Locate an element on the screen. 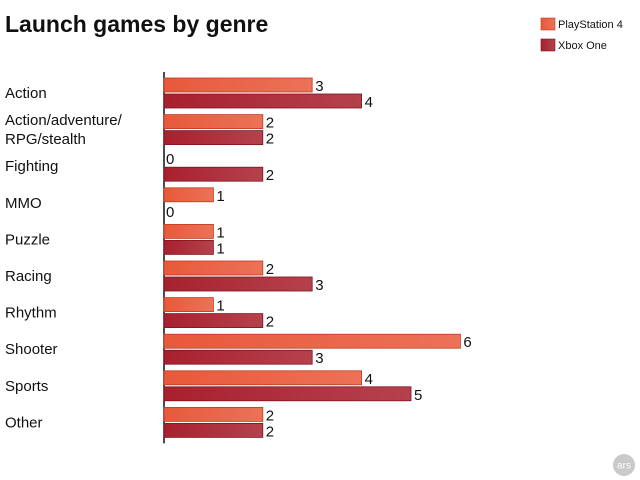 The width and height of the screenshot is (640, 480). bar-playstation-4-racing is located at coordinates (213, 268).